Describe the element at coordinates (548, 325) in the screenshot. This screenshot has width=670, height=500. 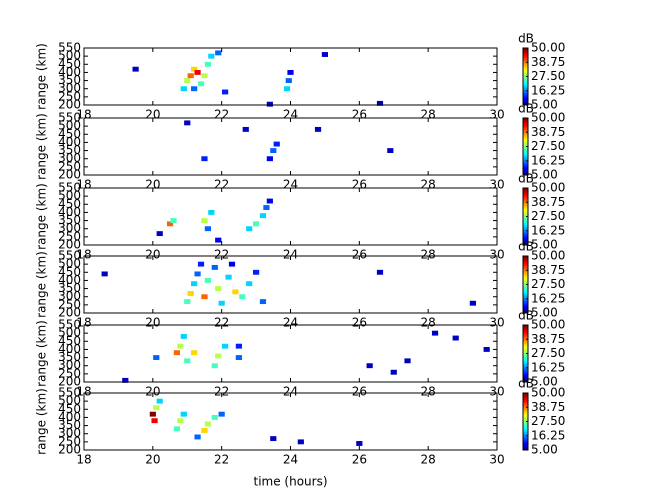
I see `colorbar-tick-label: 50.00` at that location.